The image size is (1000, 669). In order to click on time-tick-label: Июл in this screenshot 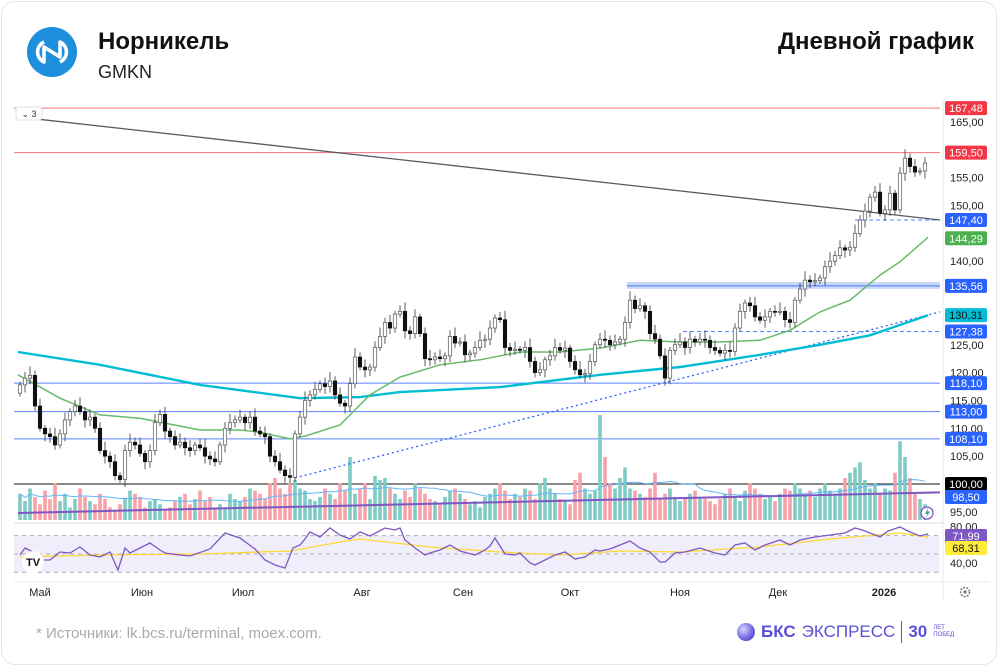, I will do `click(243, 593)`.